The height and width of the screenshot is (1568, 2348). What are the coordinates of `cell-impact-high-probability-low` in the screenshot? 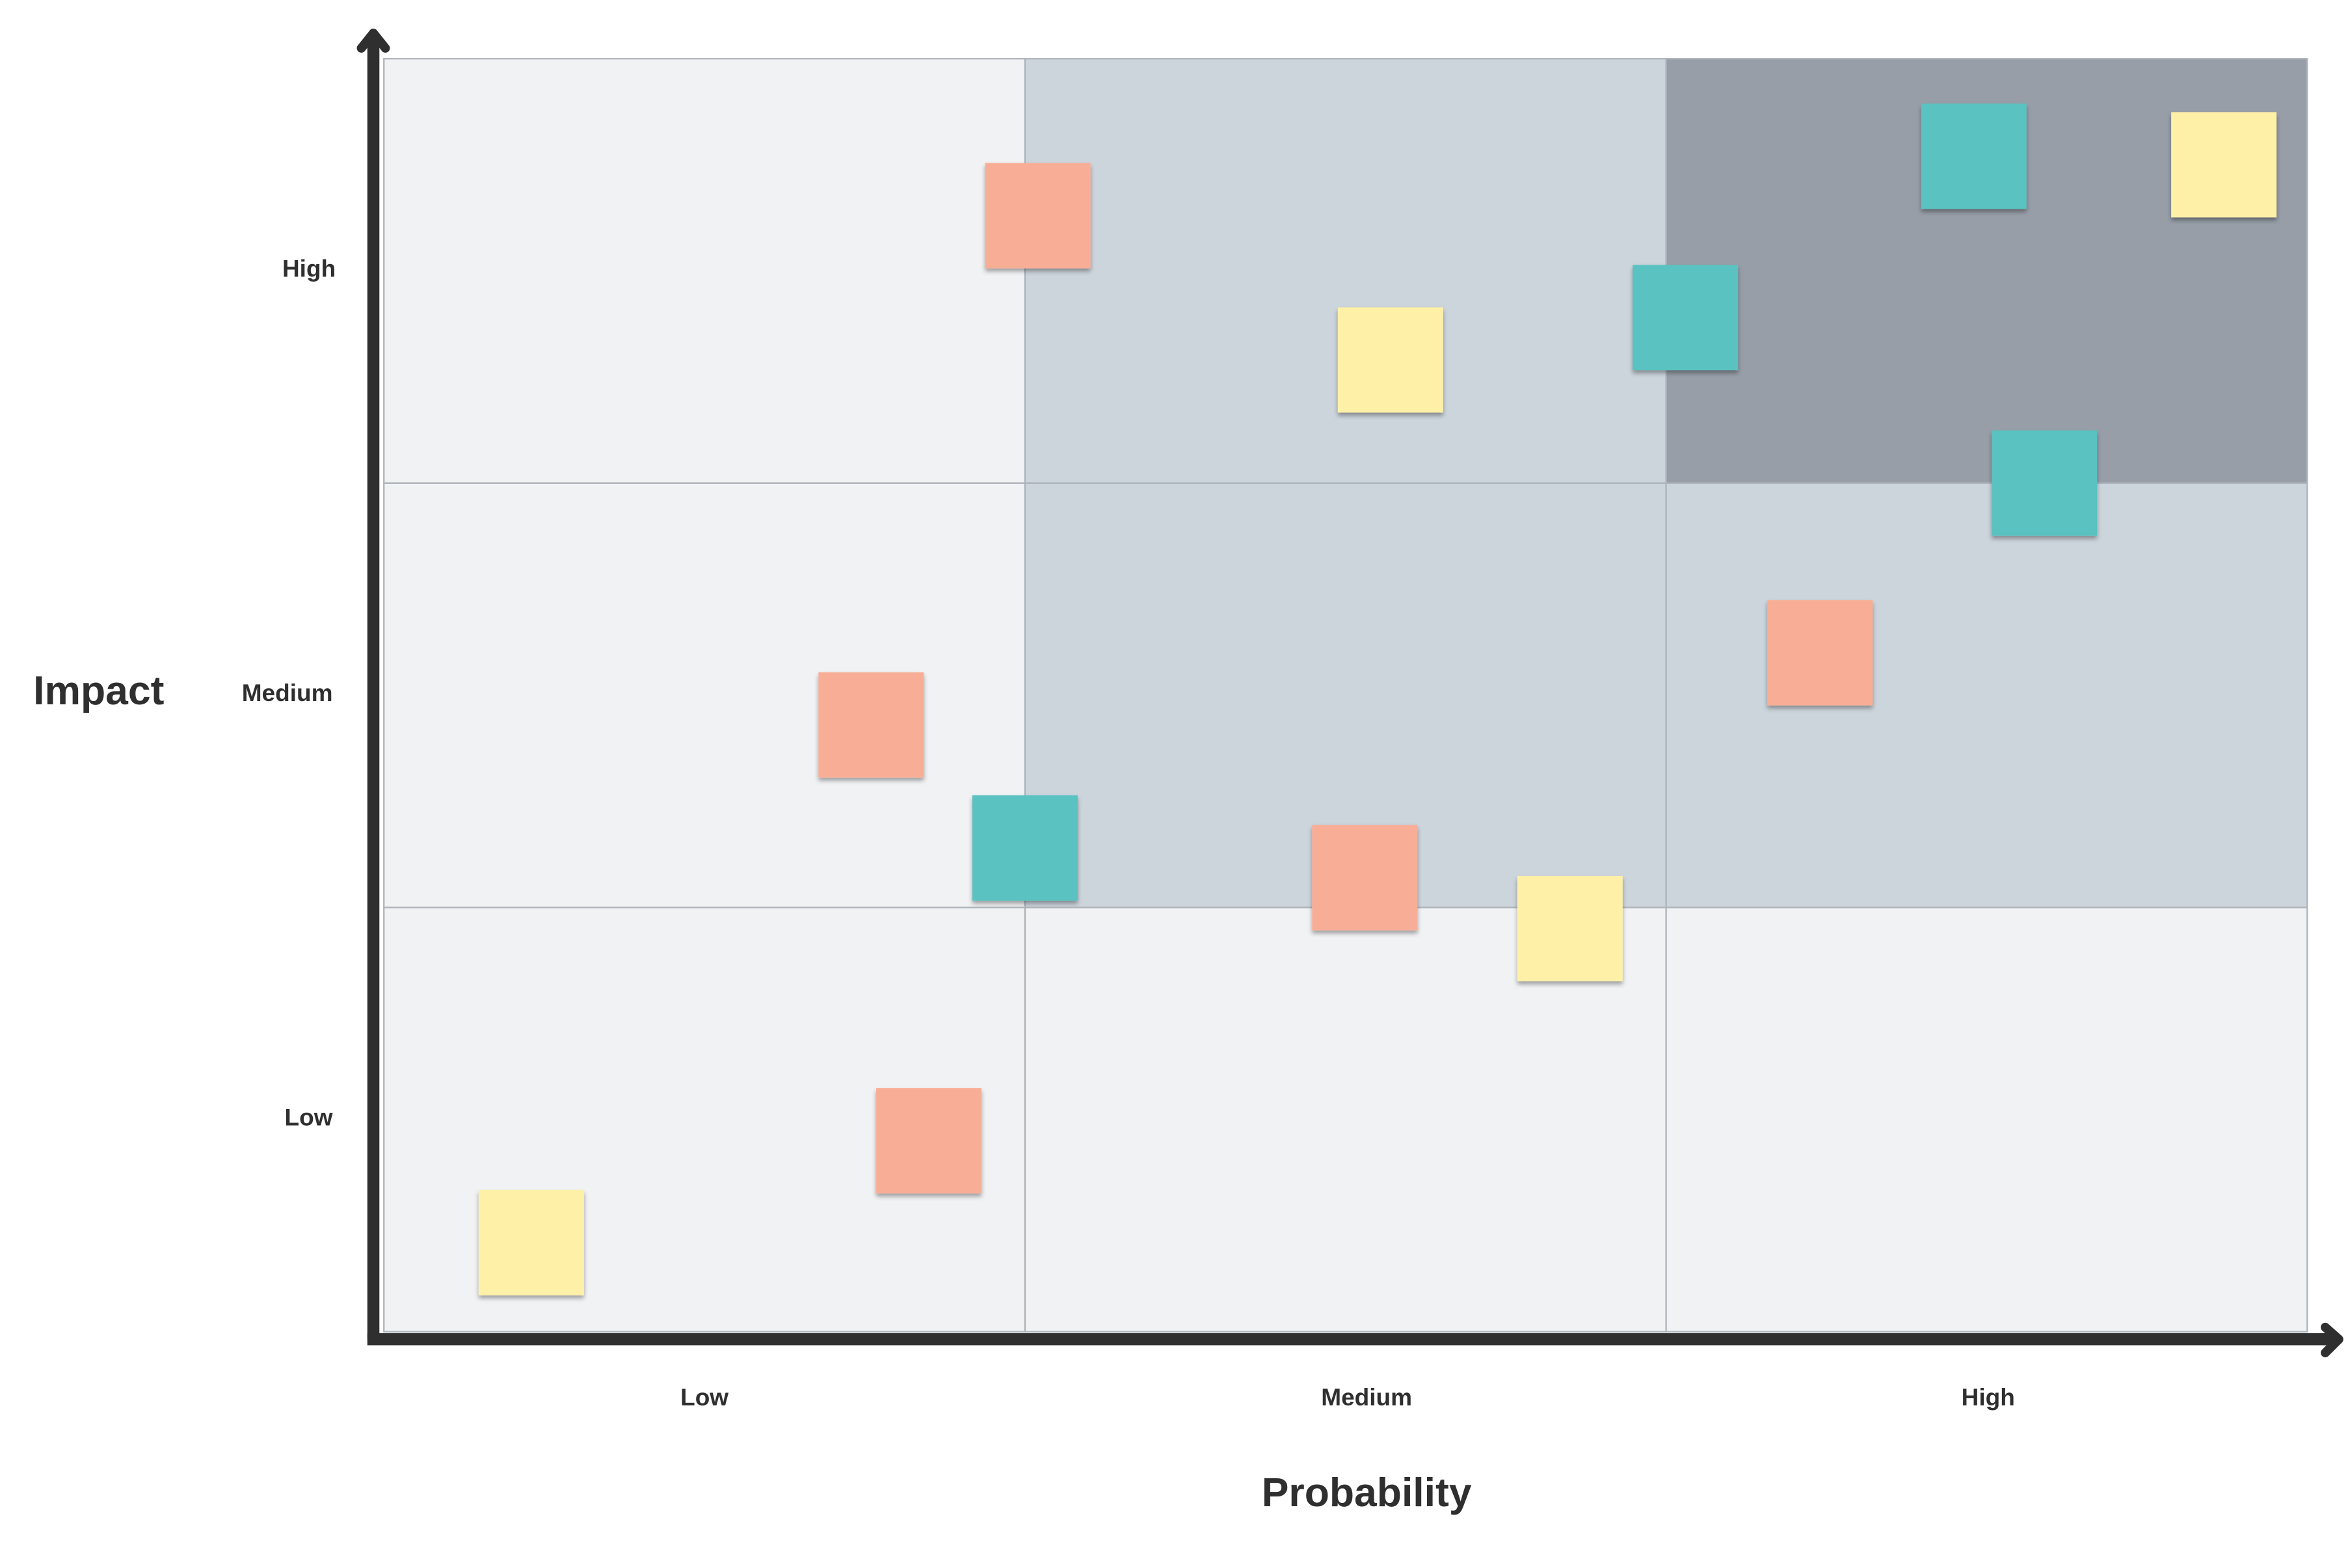 It's located at (705, 271).